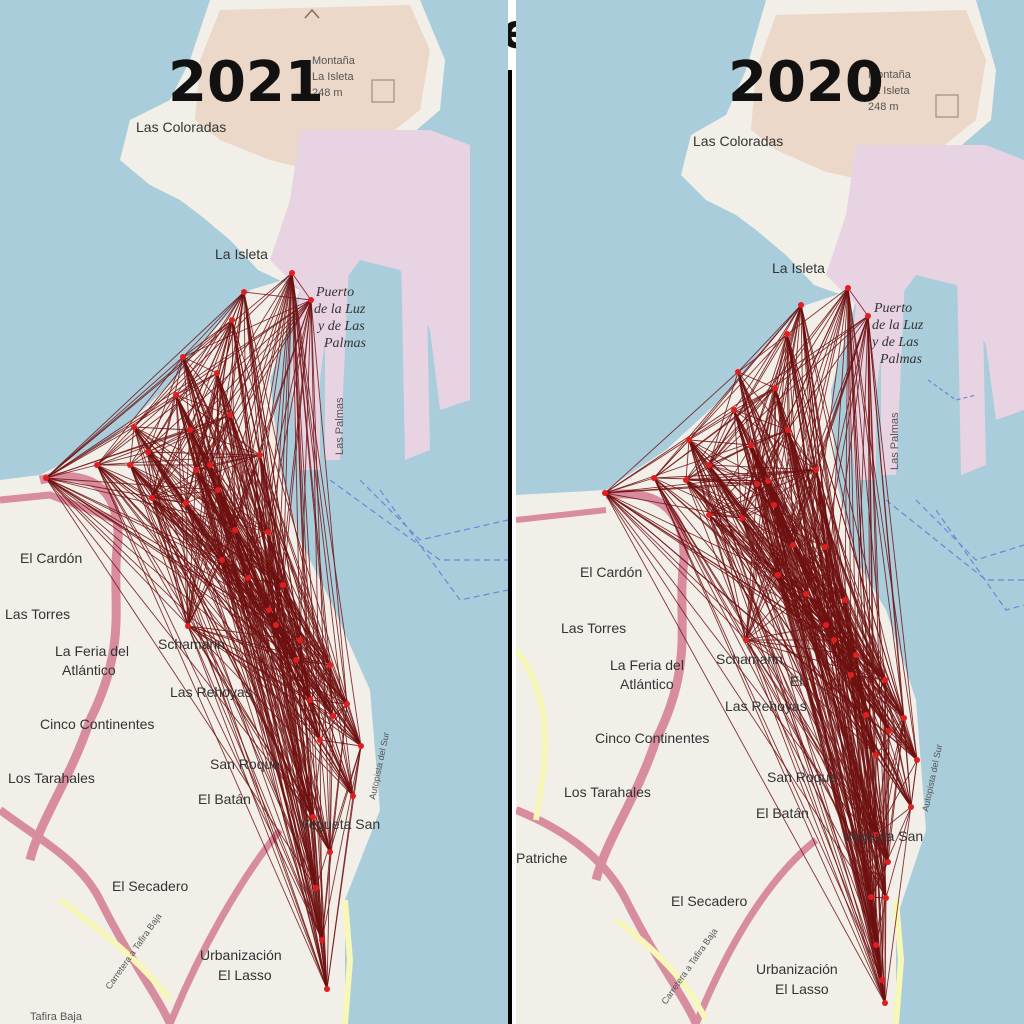 Image resolution: width=1024 pixels, height=1024 pixels. Describe the element at coordinates (652, 738) in the screenshot. I see `place-label: Cinco Continentes` at that location.